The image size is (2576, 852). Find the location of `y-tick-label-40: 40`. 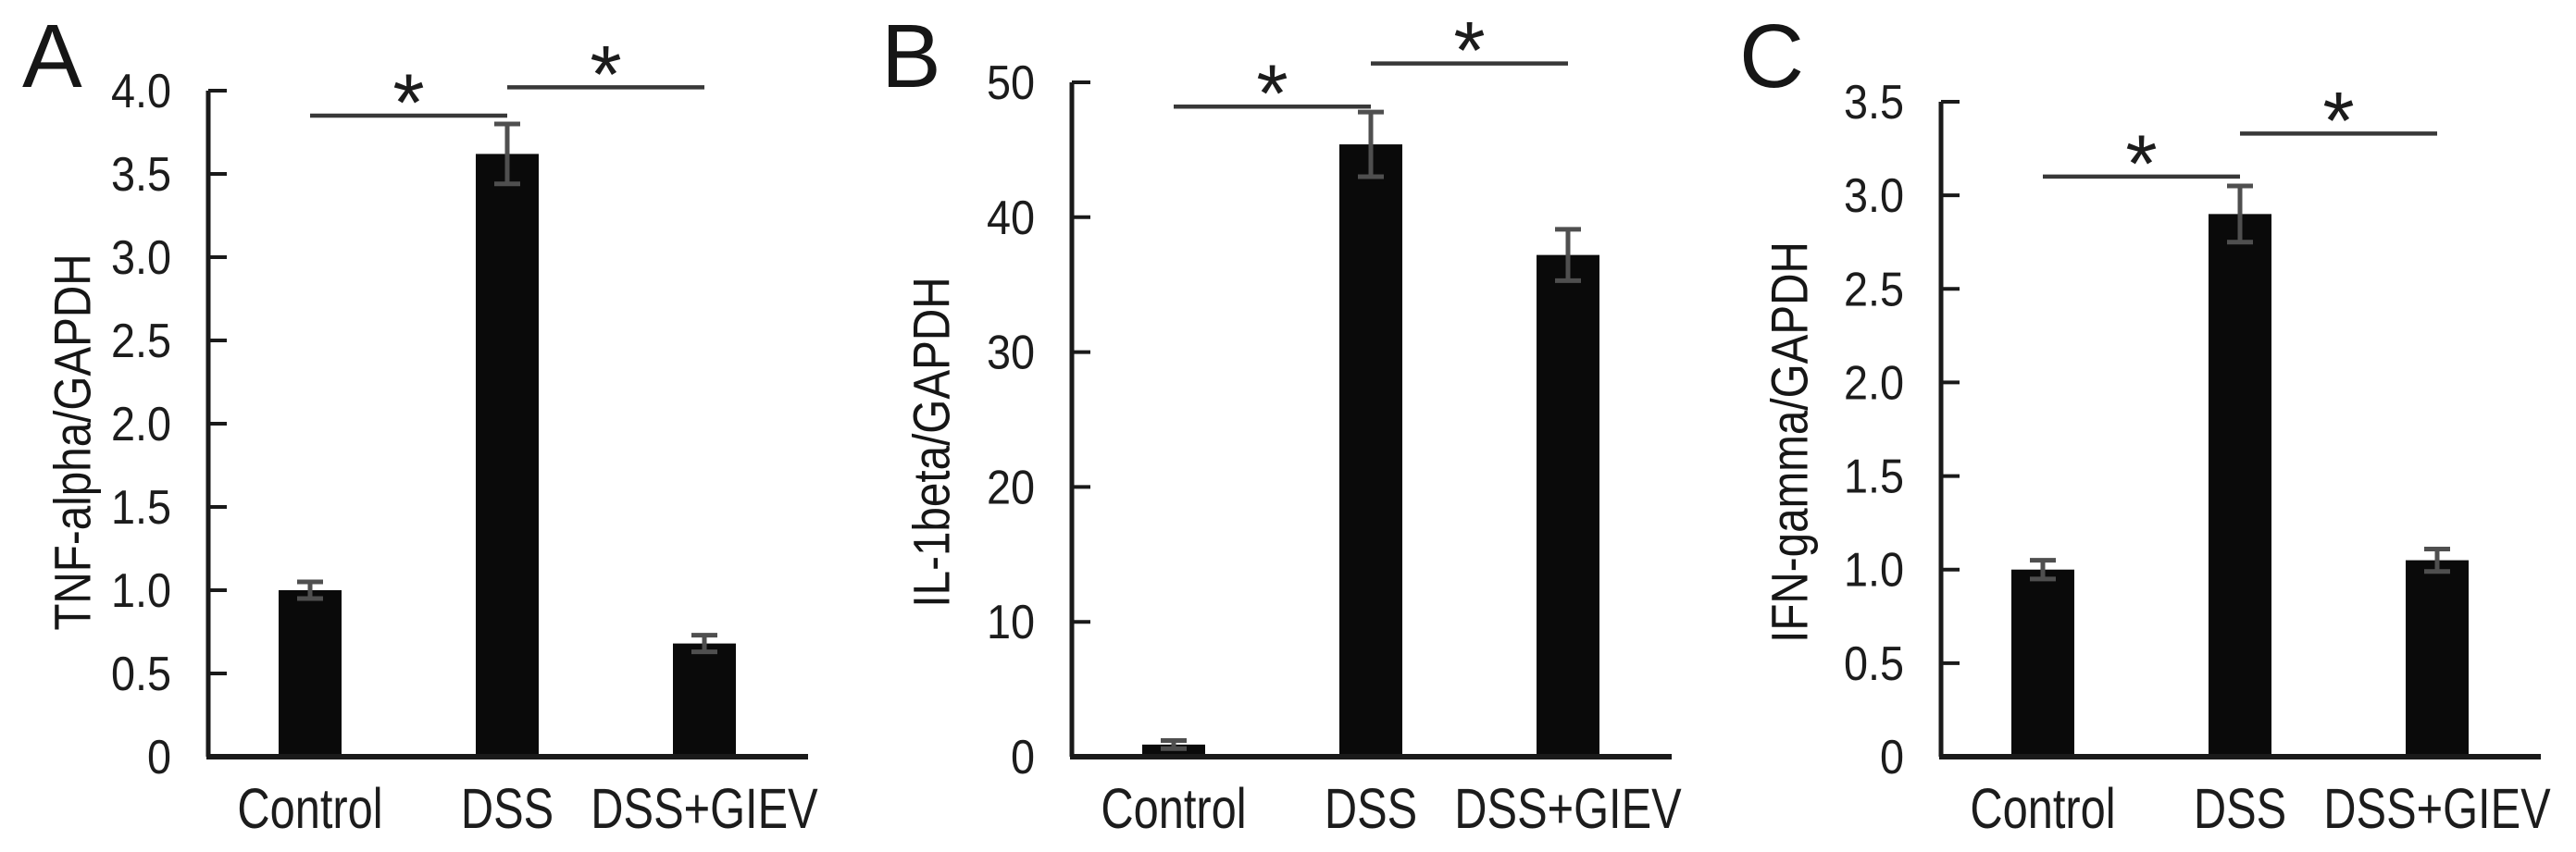

y-tick-label-40: 40 is located at coordinates (1011, 218).